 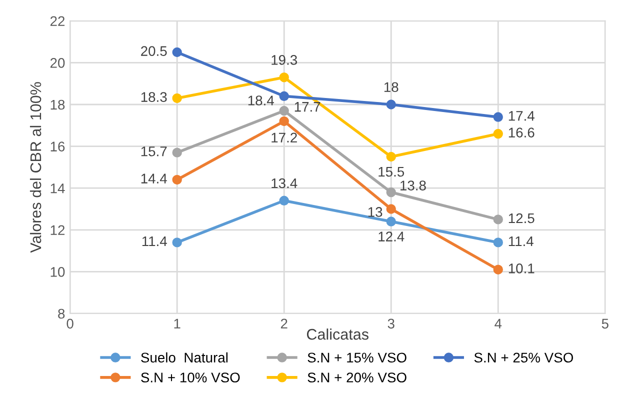 I want to click on x-tick-label: 1, so click(x=177, y=323).